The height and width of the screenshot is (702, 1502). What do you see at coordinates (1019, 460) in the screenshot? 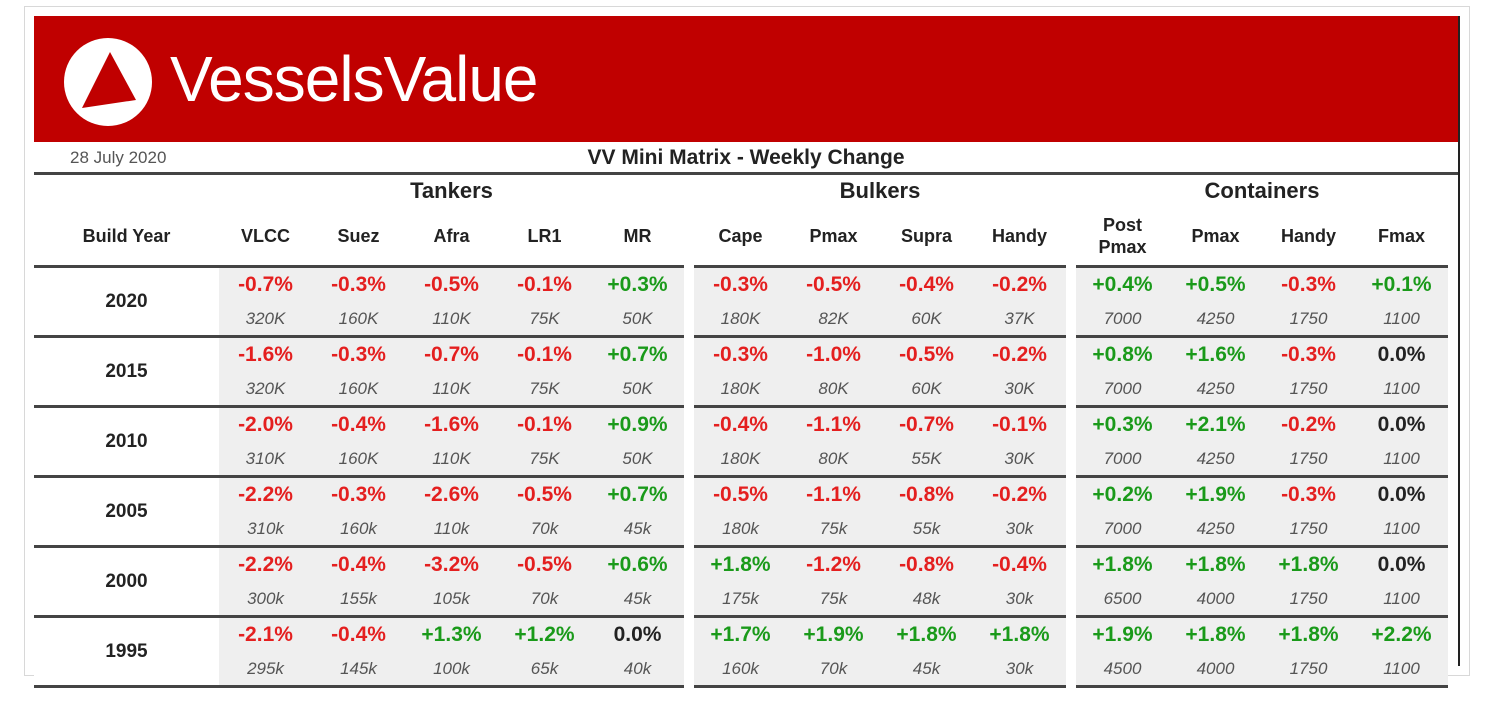
I see `vessel-size: 30K` at bounding box center [1019, 460].